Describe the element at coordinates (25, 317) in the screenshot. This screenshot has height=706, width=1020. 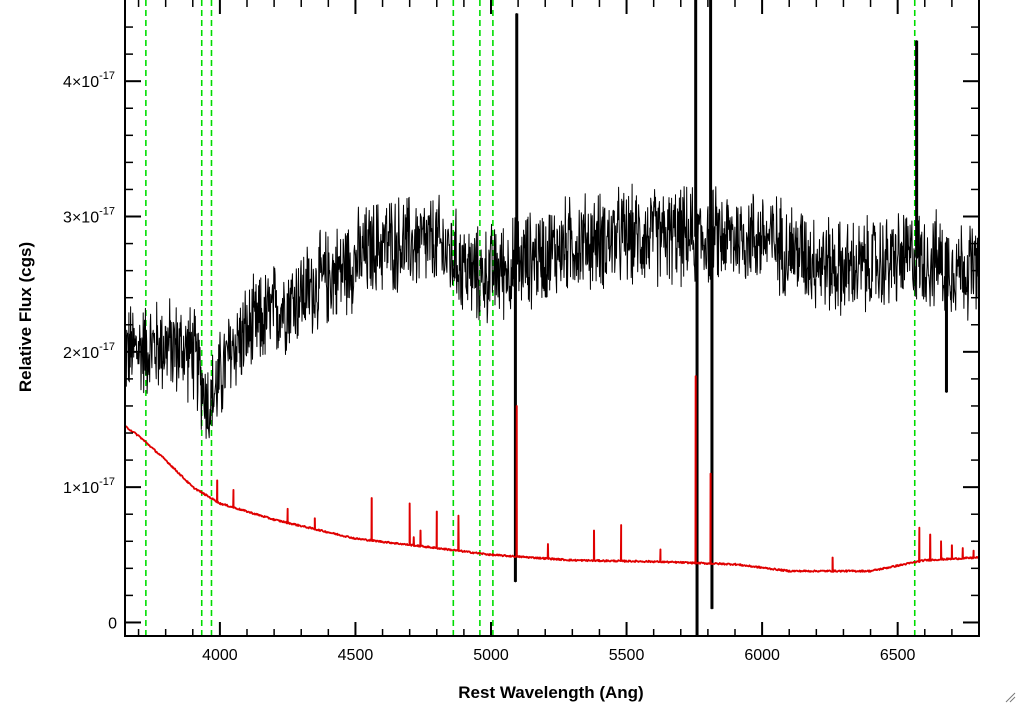
I see `y-axis-title: Relative Flux (cgs)` at that location.